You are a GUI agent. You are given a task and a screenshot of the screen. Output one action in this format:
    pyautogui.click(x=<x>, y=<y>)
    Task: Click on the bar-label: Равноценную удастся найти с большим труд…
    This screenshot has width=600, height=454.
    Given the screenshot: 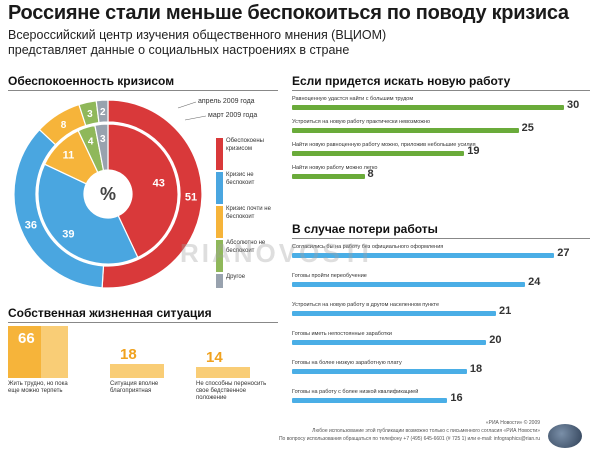 What is the action you would take?
    pyautogui.click(x=353, y=99)
    